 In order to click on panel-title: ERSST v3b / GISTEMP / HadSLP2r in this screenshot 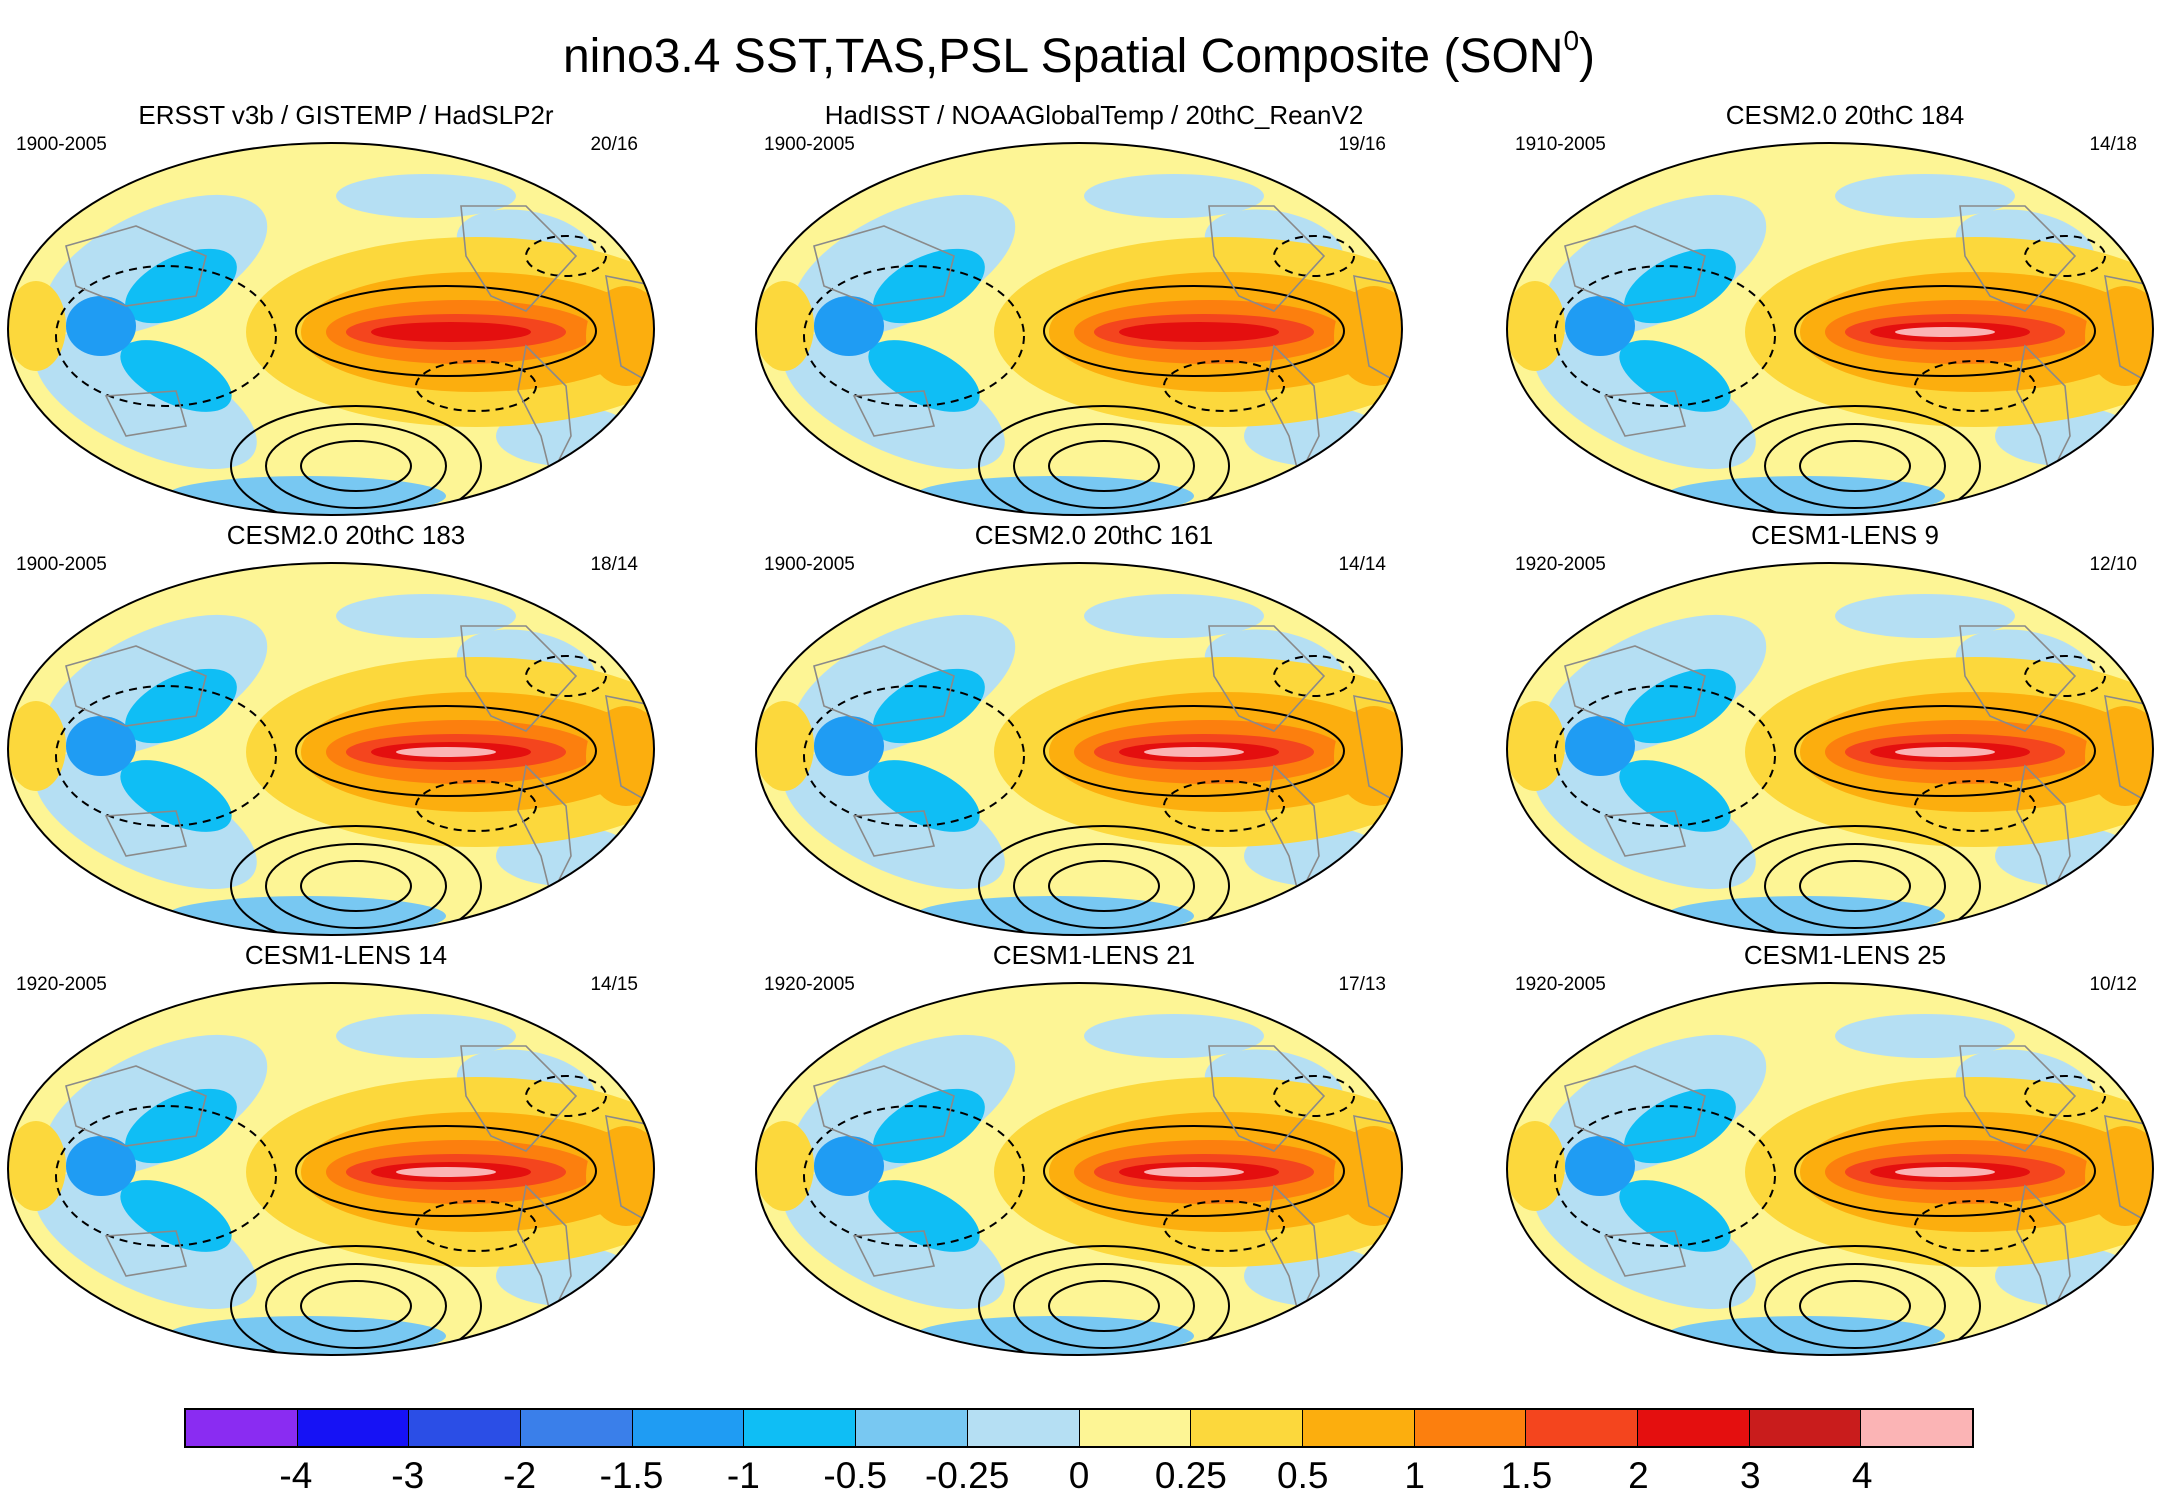, I will do `click(346, 115)`.